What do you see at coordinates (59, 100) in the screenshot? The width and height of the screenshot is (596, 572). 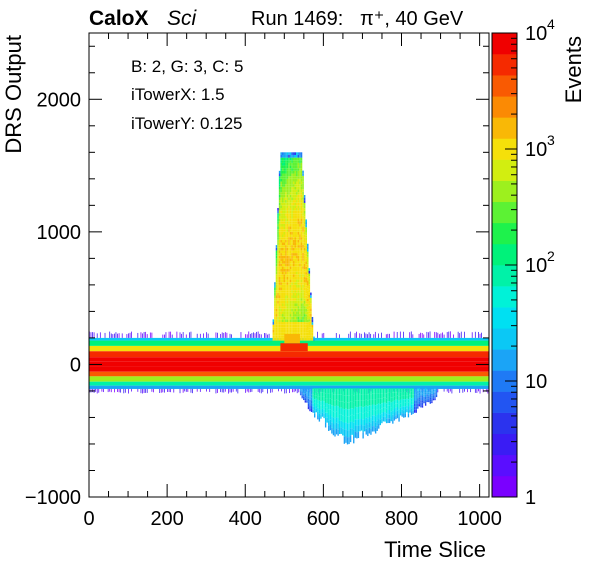 I see `y-tick-label: 2000` at bounding box center [59, 100].